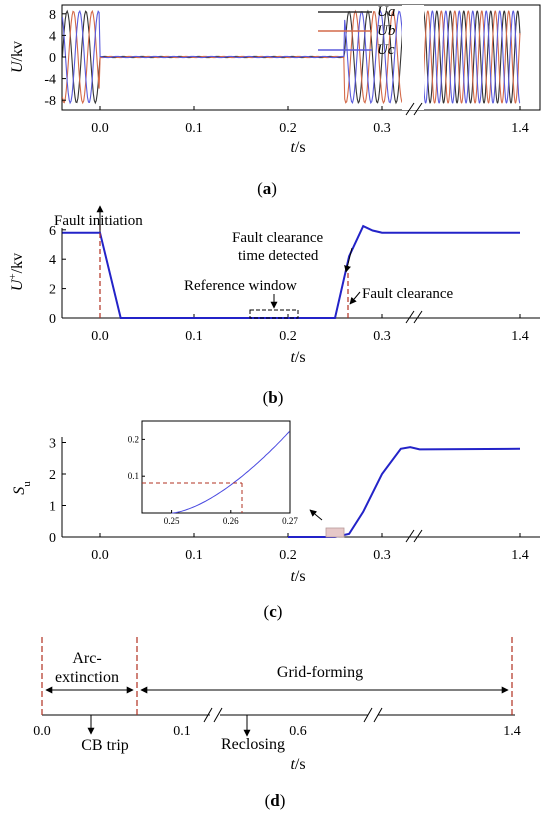 The image size is (550, 821). I want to click on zoom-region-arrow, so click(316, 515).